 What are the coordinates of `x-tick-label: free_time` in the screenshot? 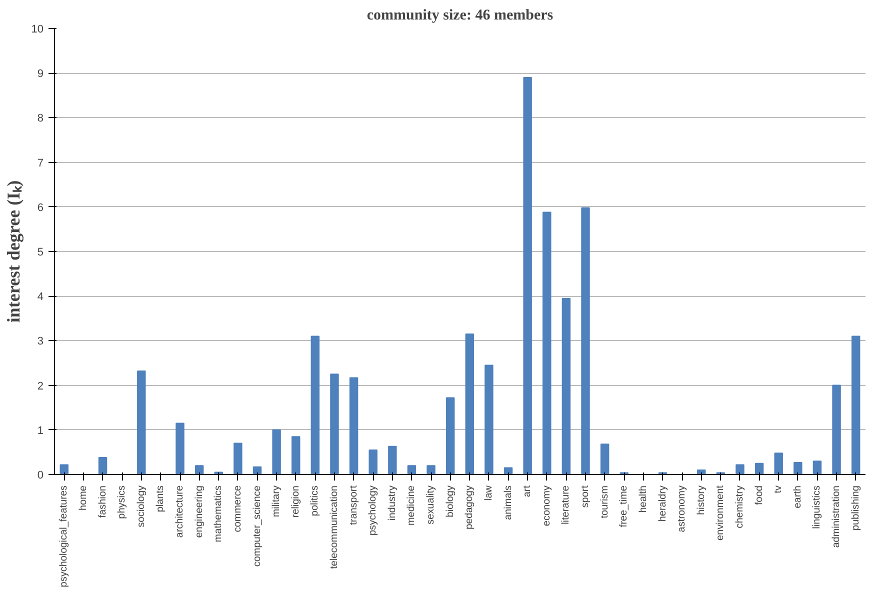 It's located at (624, 506).